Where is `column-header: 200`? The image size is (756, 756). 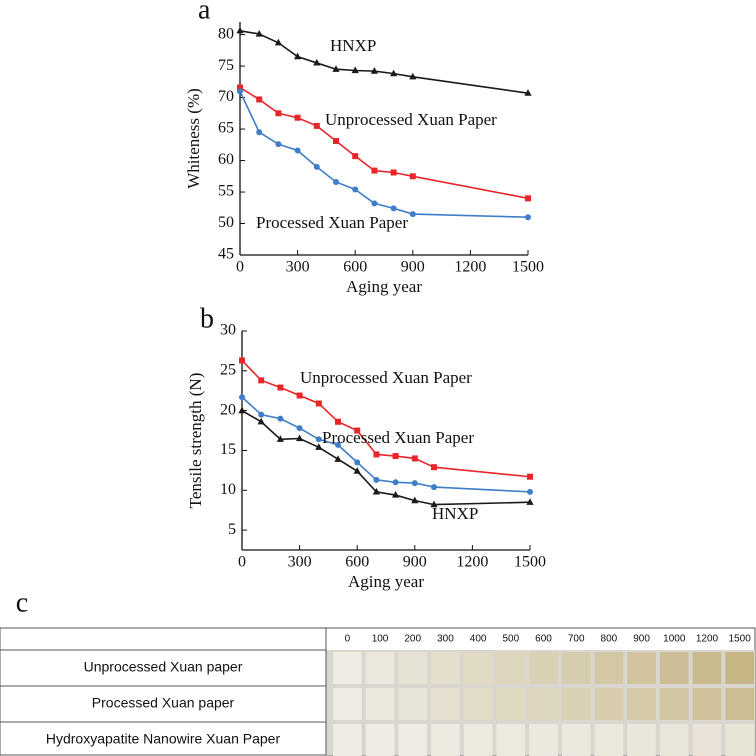
column-header: 200 is located at coordinates (412, 639).